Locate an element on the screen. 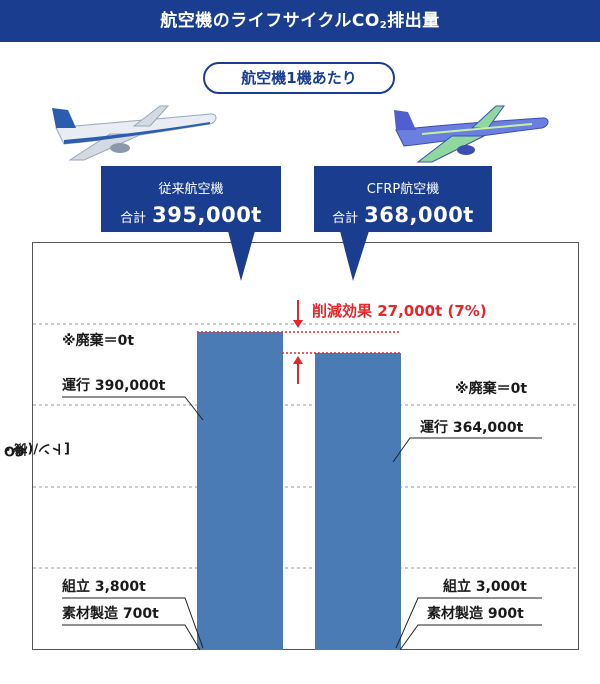  callout-pointer-conventional is located at coordinates (241, 256).